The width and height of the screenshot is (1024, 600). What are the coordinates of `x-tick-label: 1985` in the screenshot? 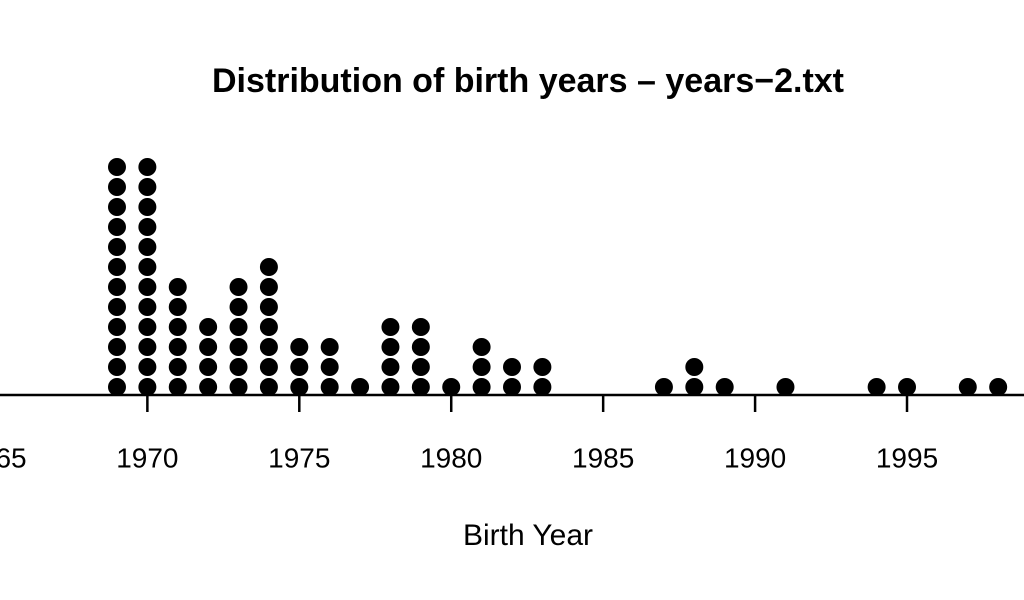 It's located at (603, 457).